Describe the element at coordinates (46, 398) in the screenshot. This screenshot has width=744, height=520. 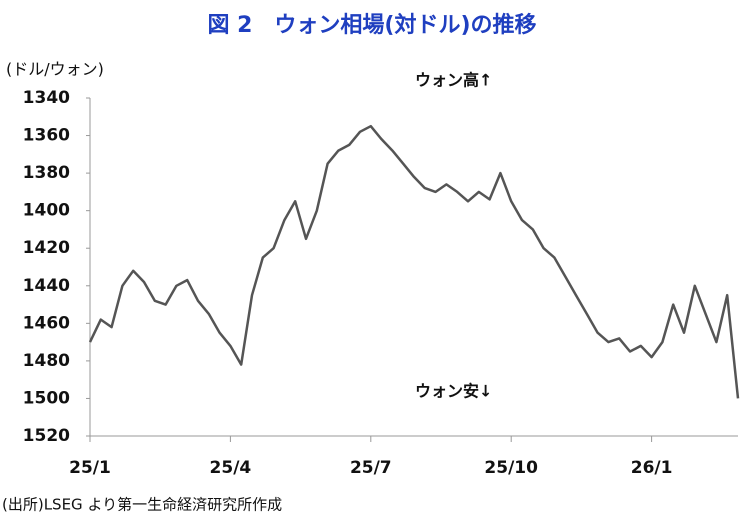
I see `y-tick-label: 1500` at that location.